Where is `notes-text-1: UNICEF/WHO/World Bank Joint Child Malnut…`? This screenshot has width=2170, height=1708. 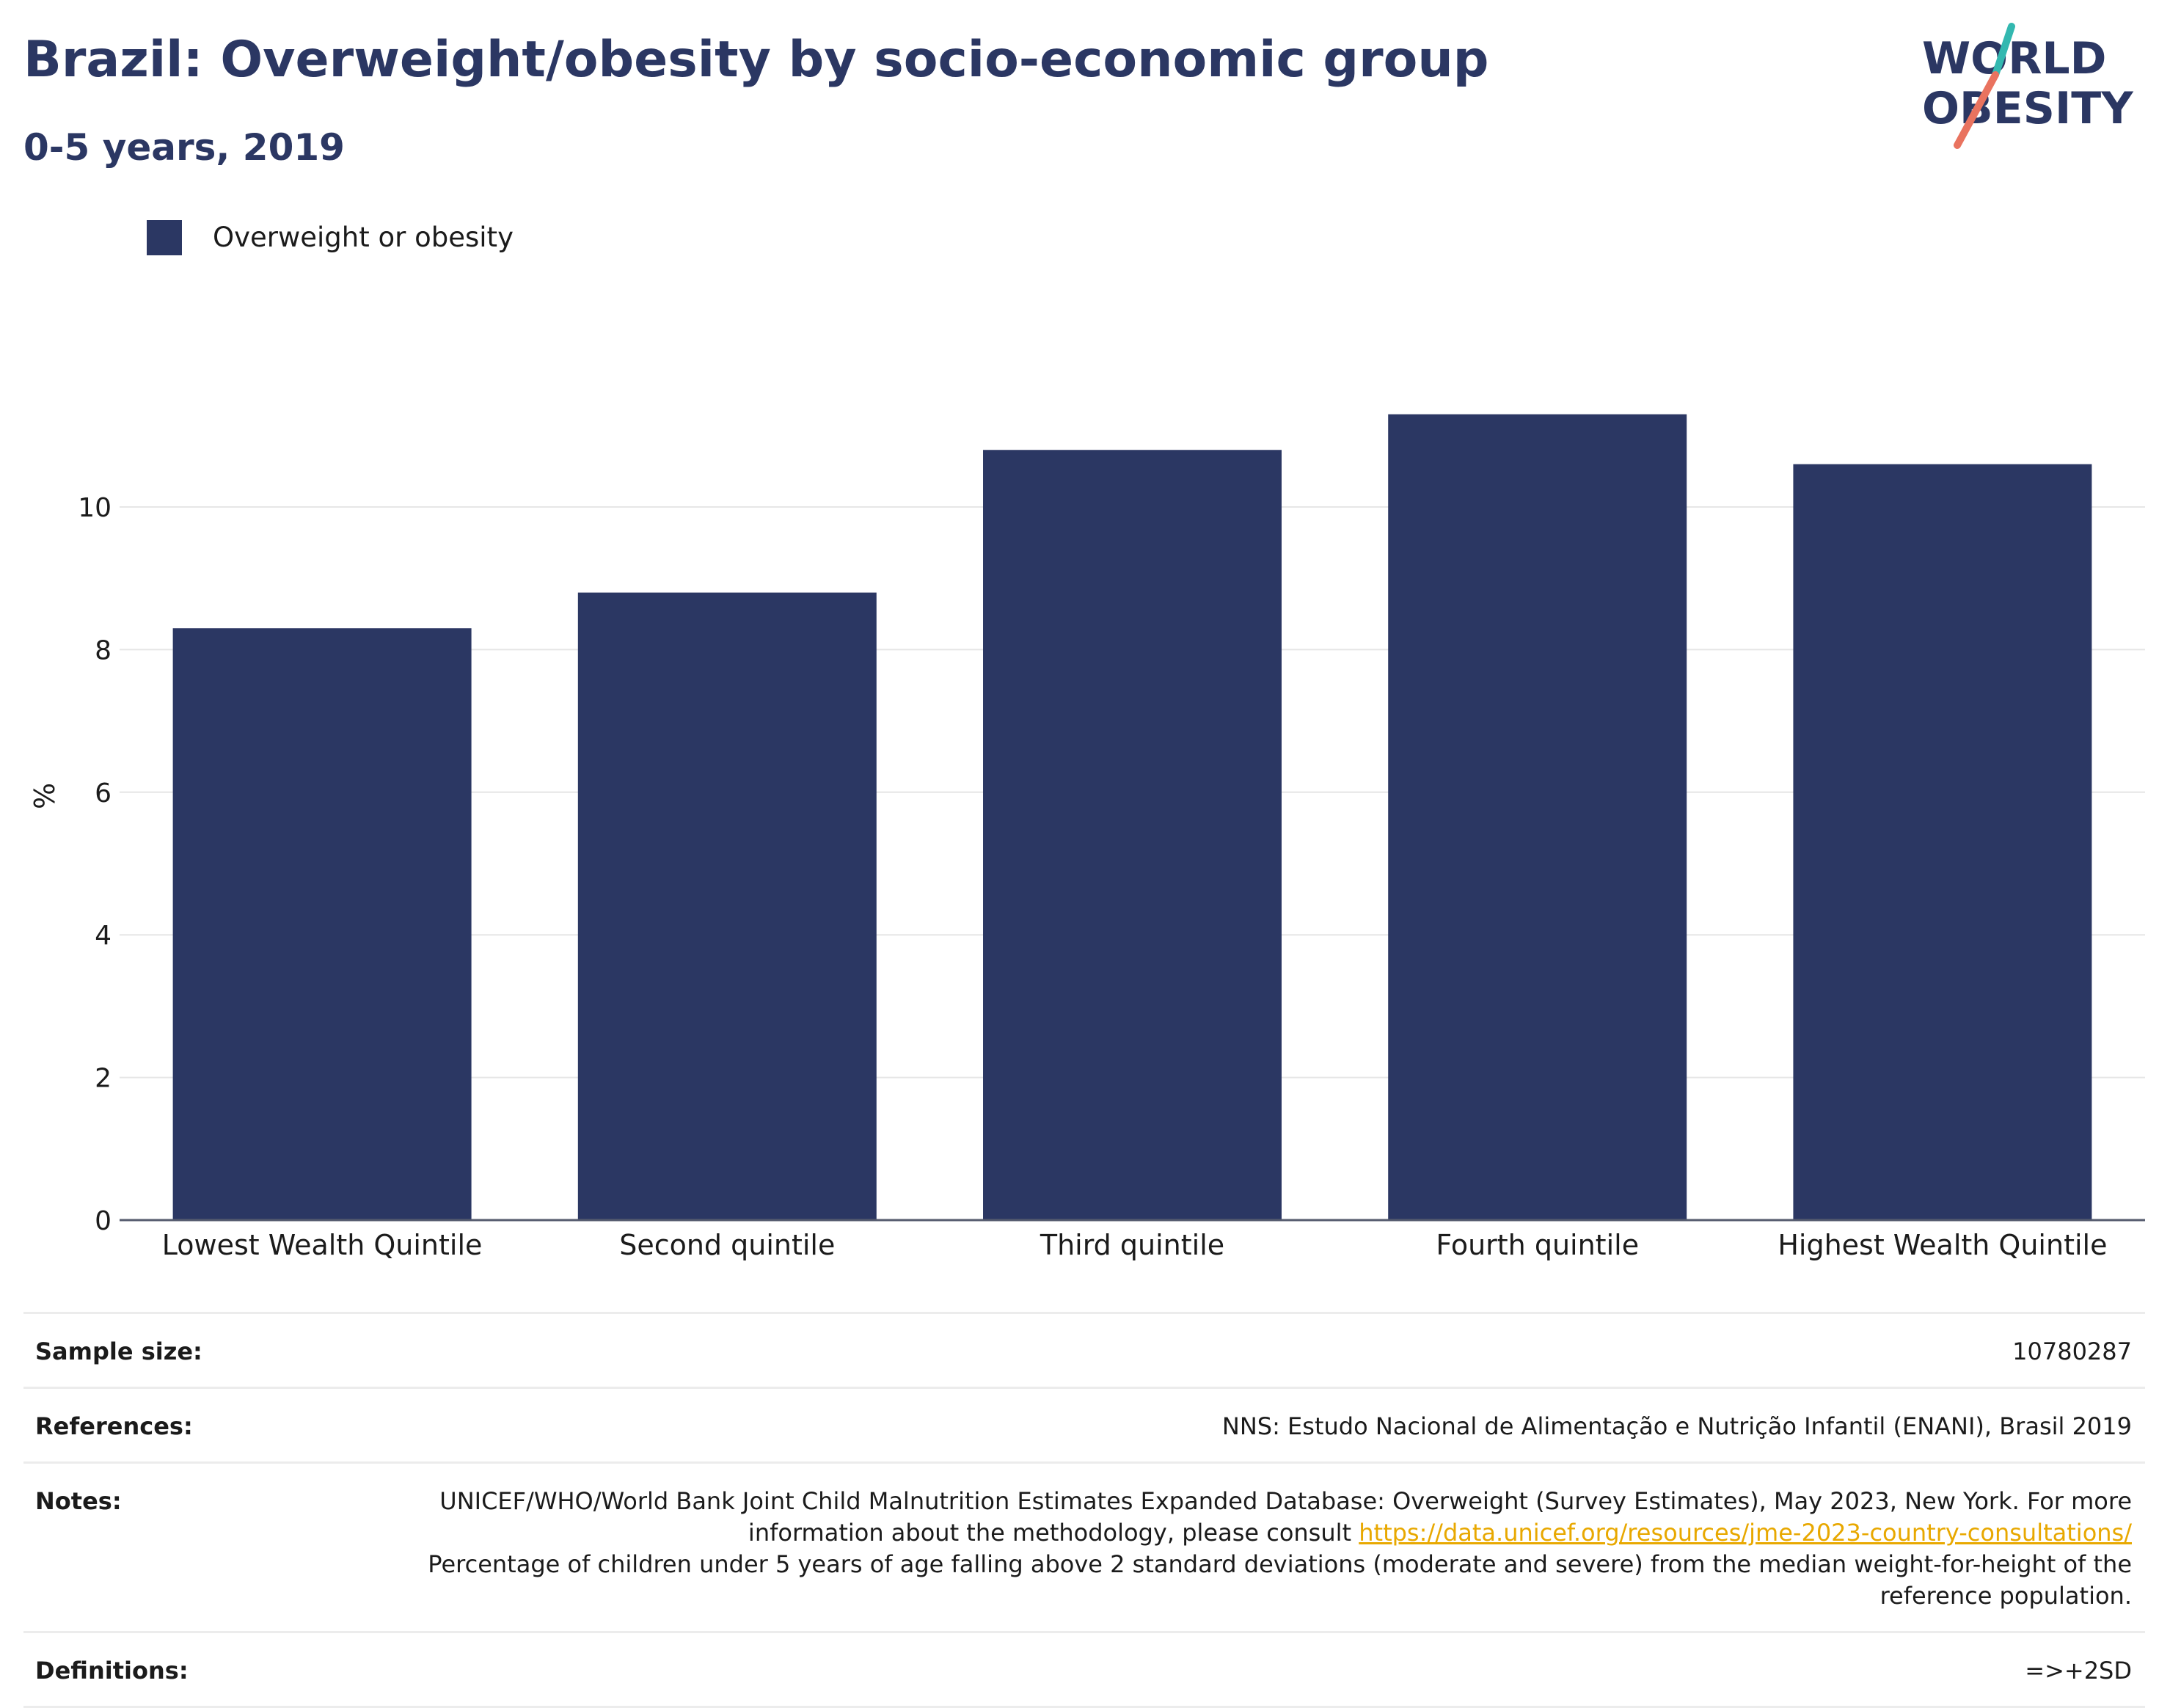 notes-text-1: UNICEF/WHO/World Bank Joint Child Malnut… is located at coordinates (1286, 1517).